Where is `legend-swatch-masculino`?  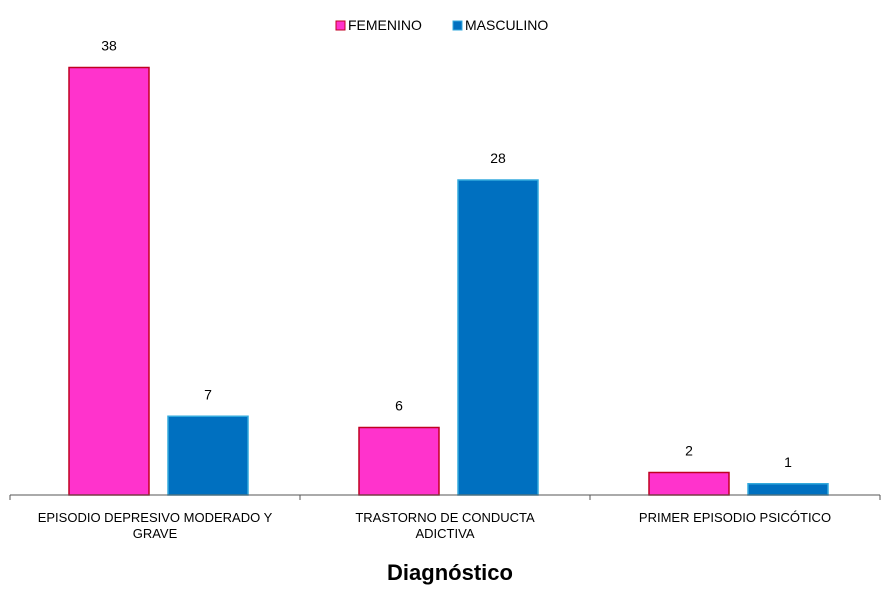
legend-swatch-masculino is located at coordinates (457, 25).